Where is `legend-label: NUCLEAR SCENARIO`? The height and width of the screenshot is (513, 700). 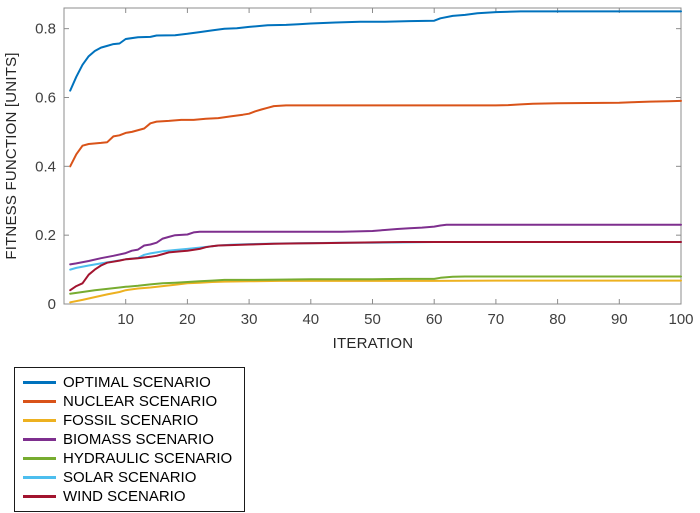
legend-label: NUCLEAR SCENARIO is located at coordinates (140, 401).